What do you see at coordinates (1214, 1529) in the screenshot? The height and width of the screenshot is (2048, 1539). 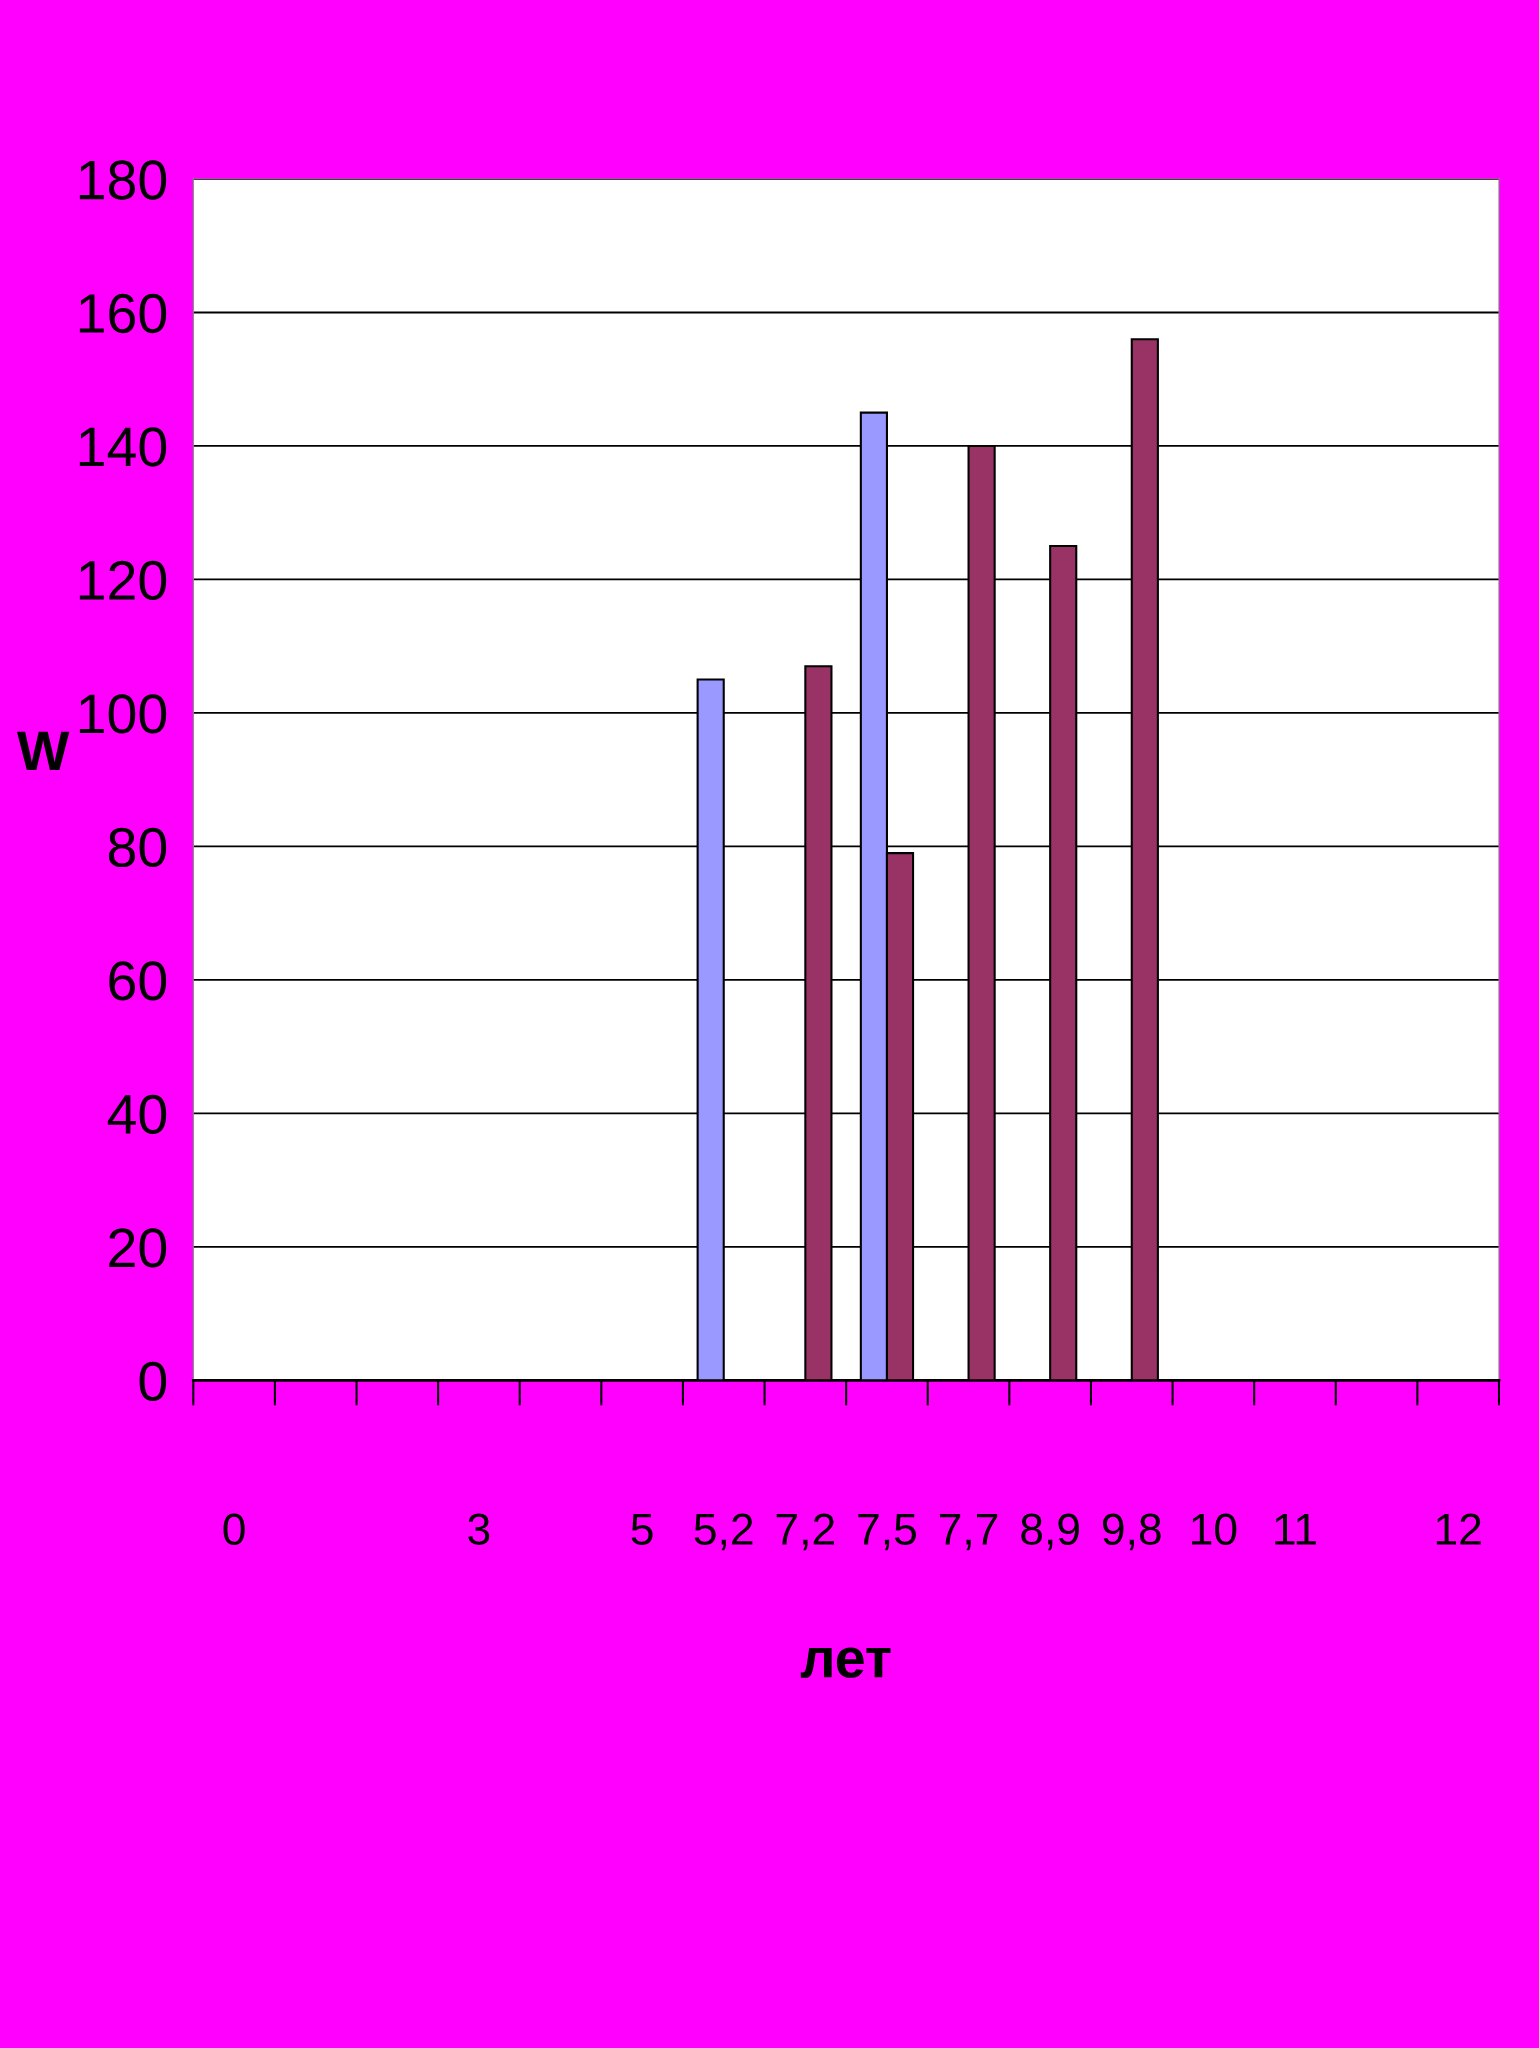 I see `x-tick-label: 10` at bounding box center [1214, 1529].